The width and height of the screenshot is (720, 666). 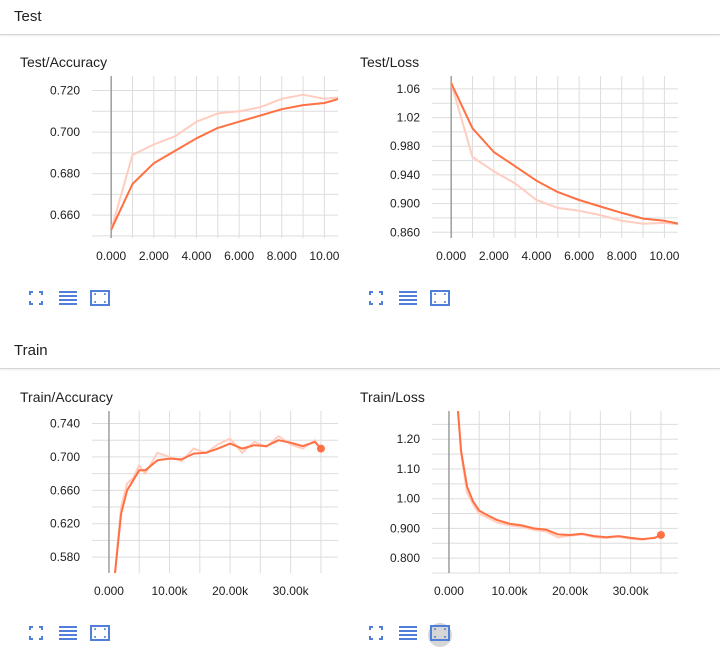 What do you see at coordinates (65, 174) in the screenshot?
I see `y-tick-label: 0.680` at bounding box center [65, 174].